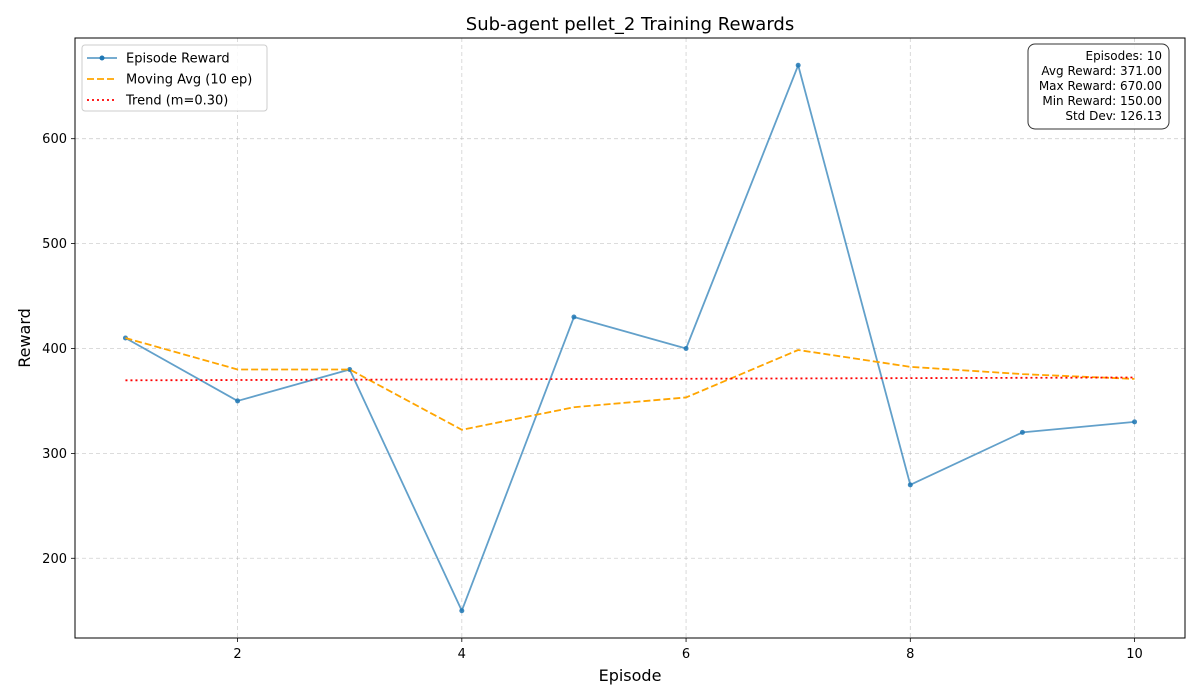  What do you see at coordinates (54, 349) in the screenshot?
I see `y-tick-label: 400` at bounding box center [54, 349].